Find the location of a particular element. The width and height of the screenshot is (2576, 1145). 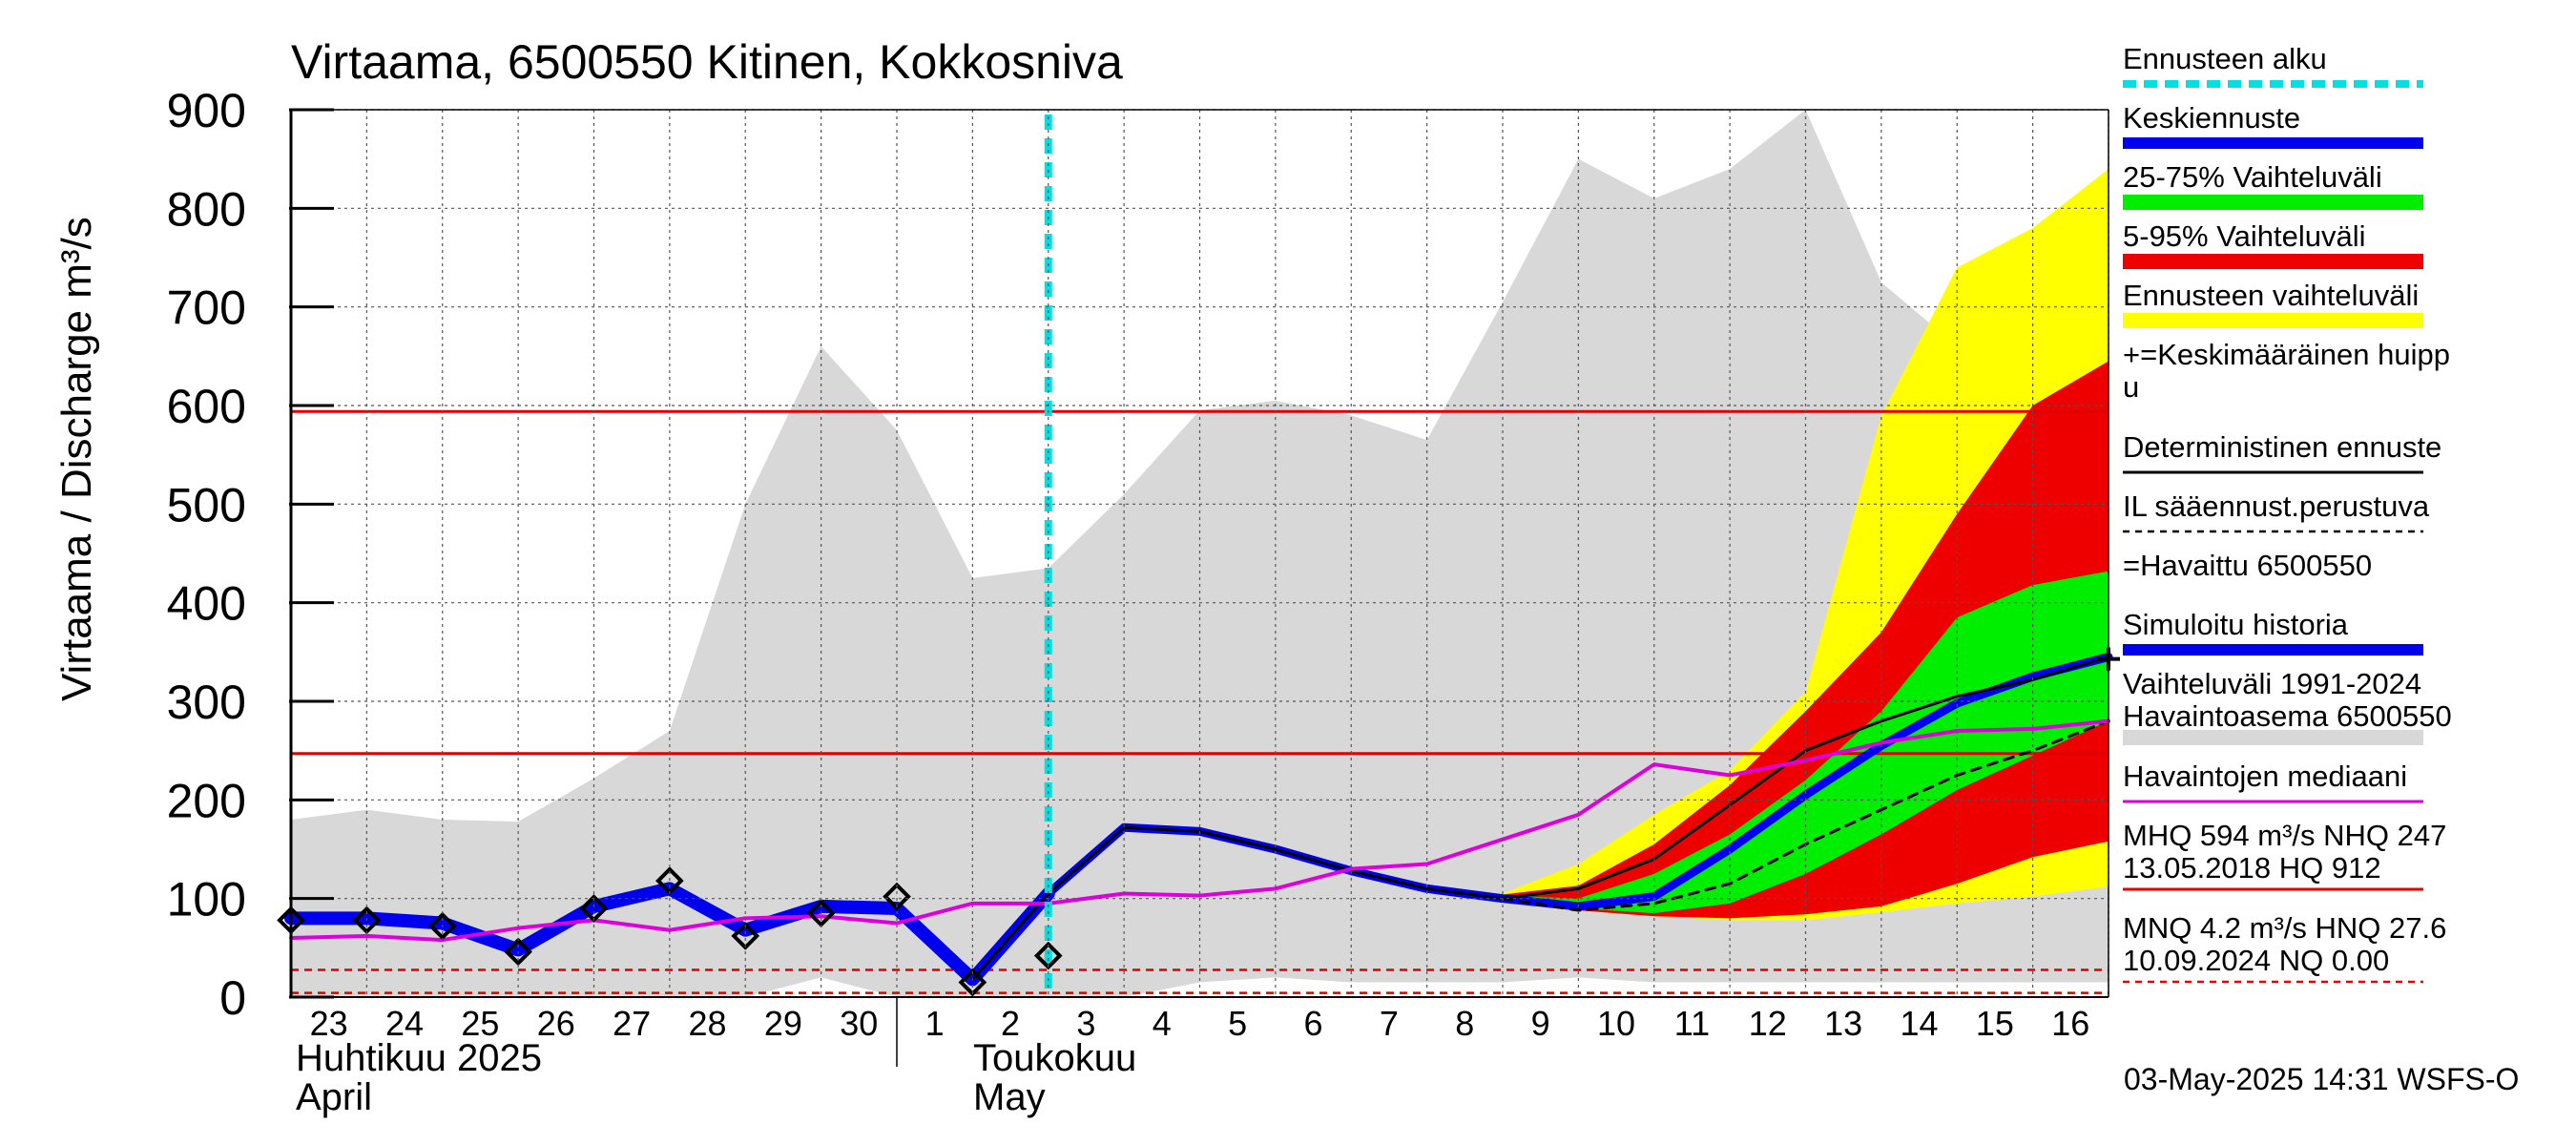

legend-label: 13.05.2018 HQ 912 is located at coordinates (2252, 868).